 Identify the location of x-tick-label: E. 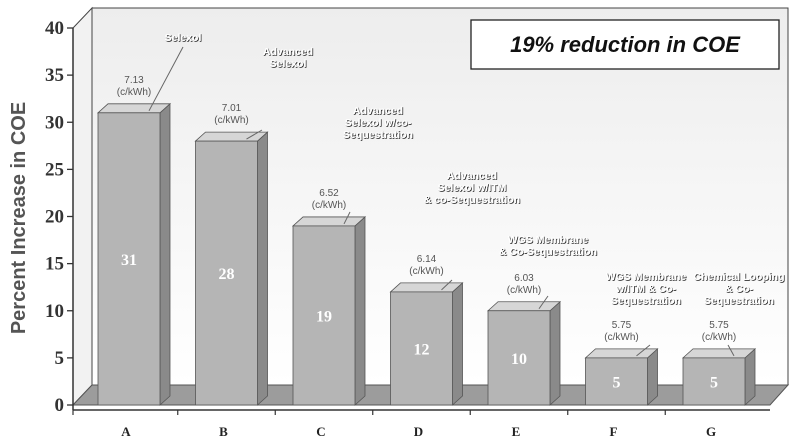
(516, 431).